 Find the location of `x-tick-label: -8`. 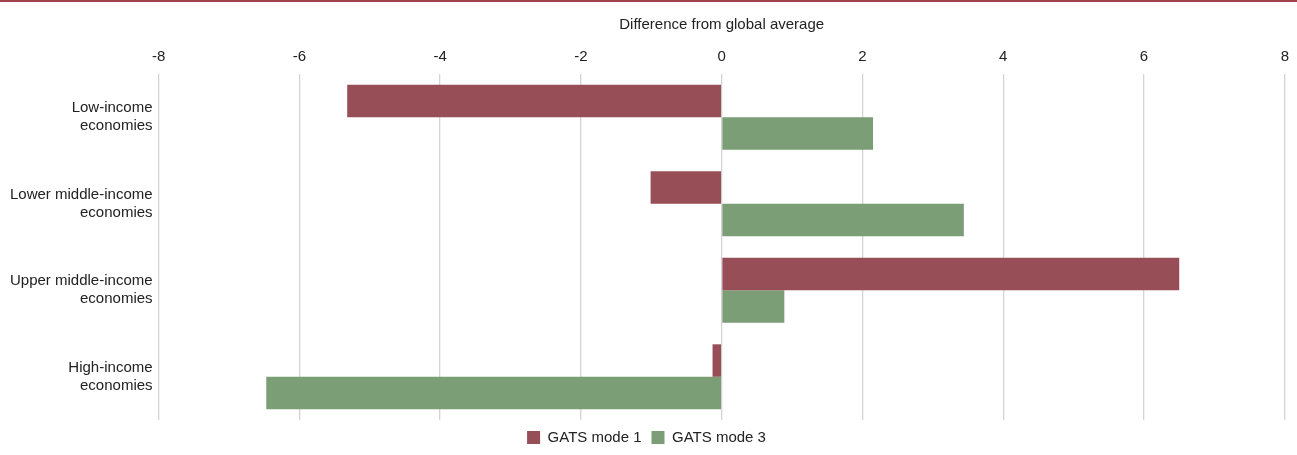

x-tick-label: -8 is located at coordinates (158, 56).